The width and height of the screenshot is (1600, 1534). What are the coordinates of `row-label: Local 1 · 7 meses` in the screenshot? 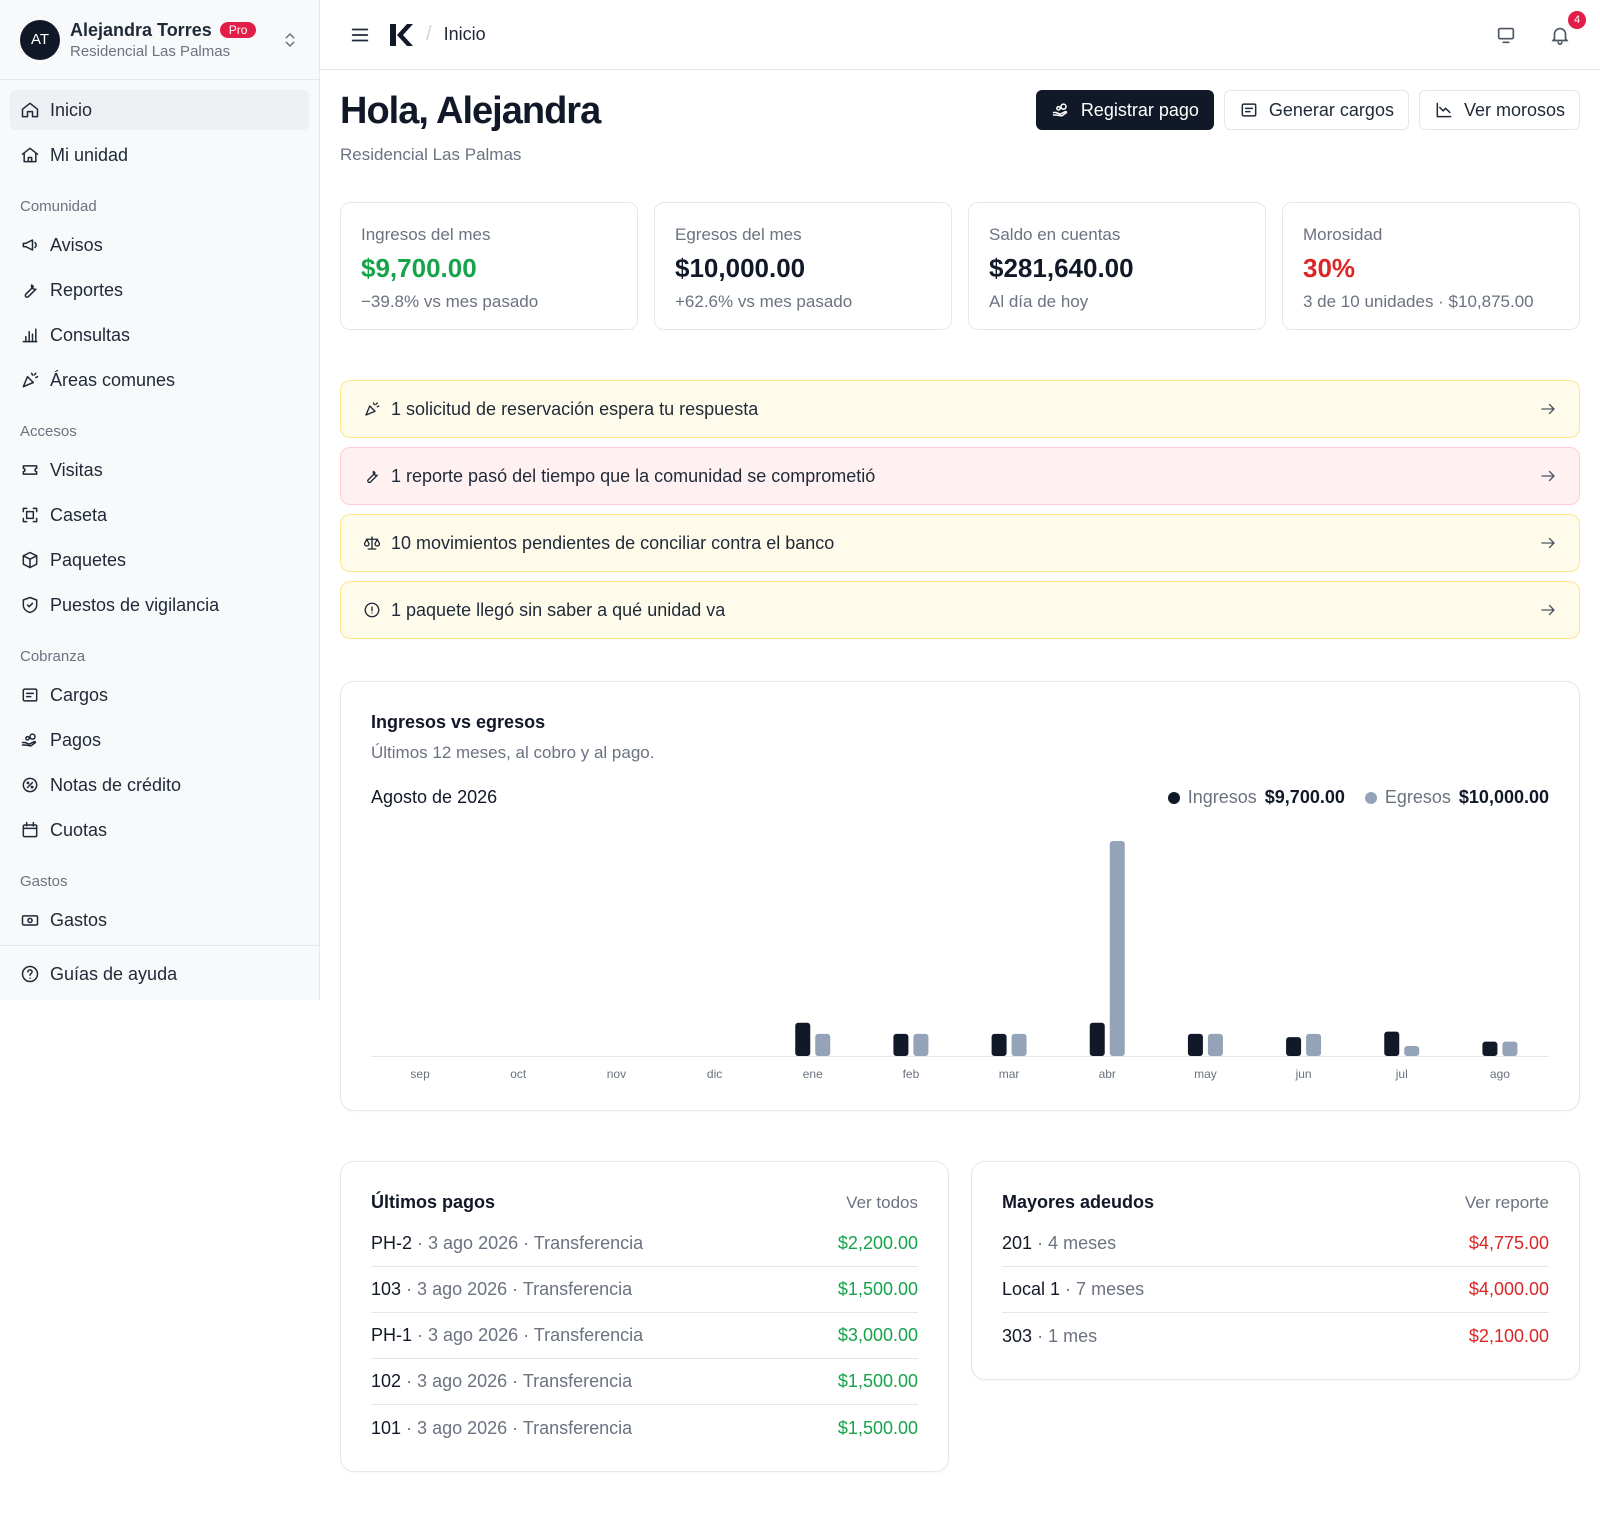 It's located at (1073, 1289).